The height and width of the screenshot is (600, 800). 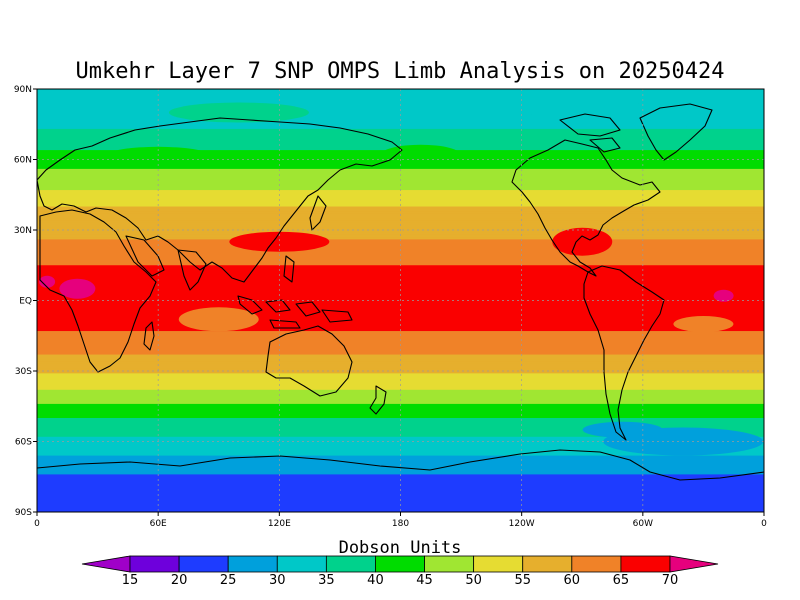 I want to click on coastline-south-america, so click(x=624, y=353).